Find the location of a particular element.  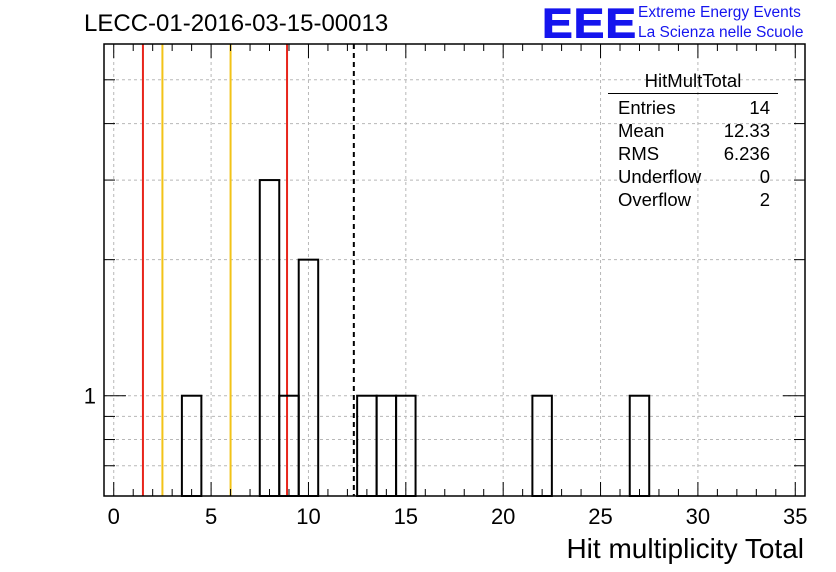

x-tick-label: 10 is located at coordinates (308, 516).